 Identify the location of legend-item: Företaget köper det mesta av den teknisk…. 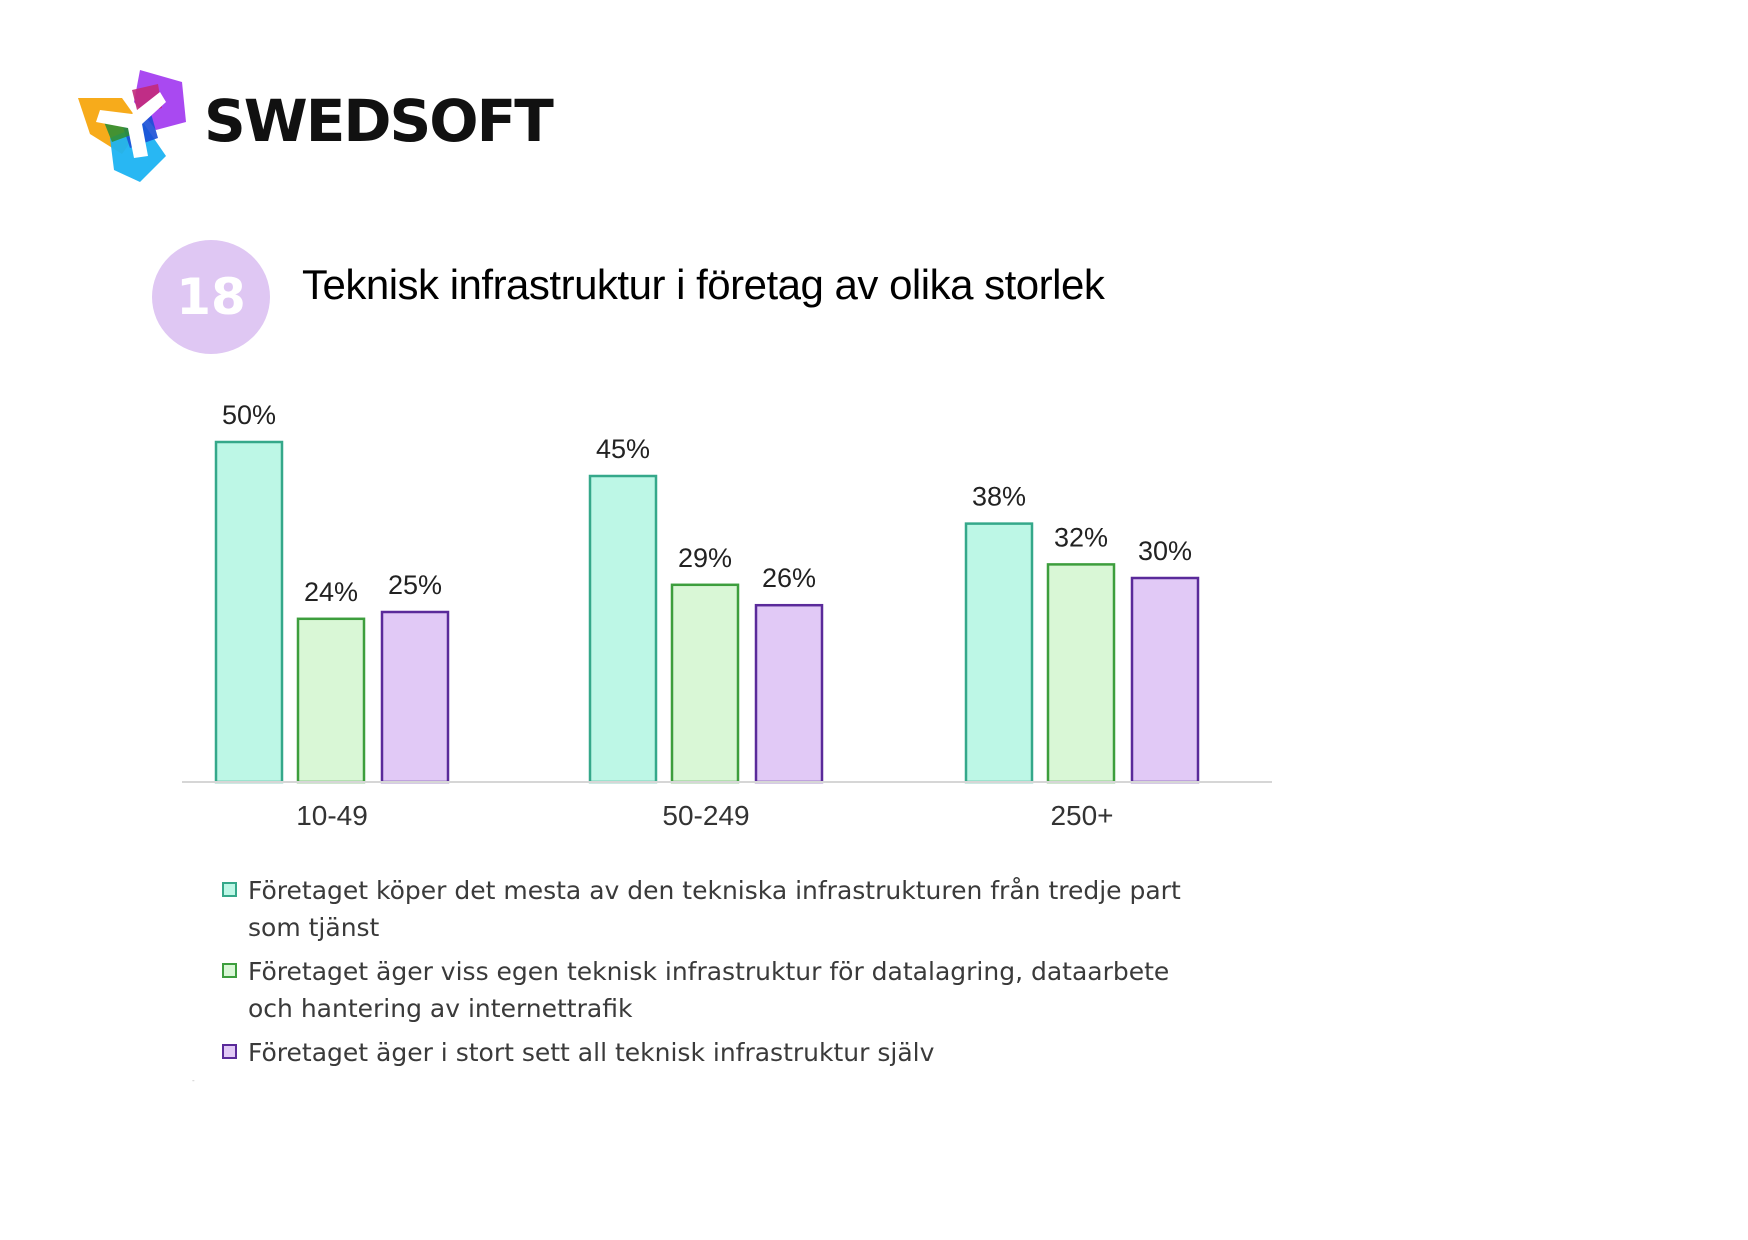
(722, 909).